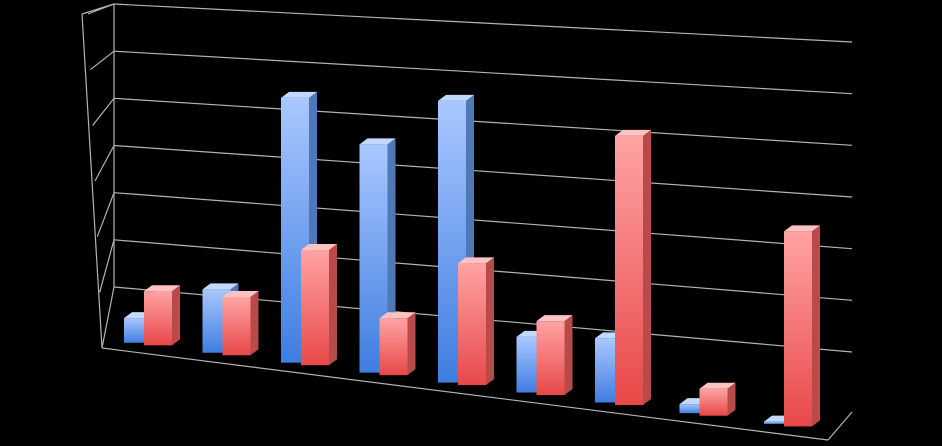 The image size is (942, 446). What do you see at coordinates (550, 358) in the screenshot?
I see `bar-series-b-5-front` at bounding box center [550, 358].